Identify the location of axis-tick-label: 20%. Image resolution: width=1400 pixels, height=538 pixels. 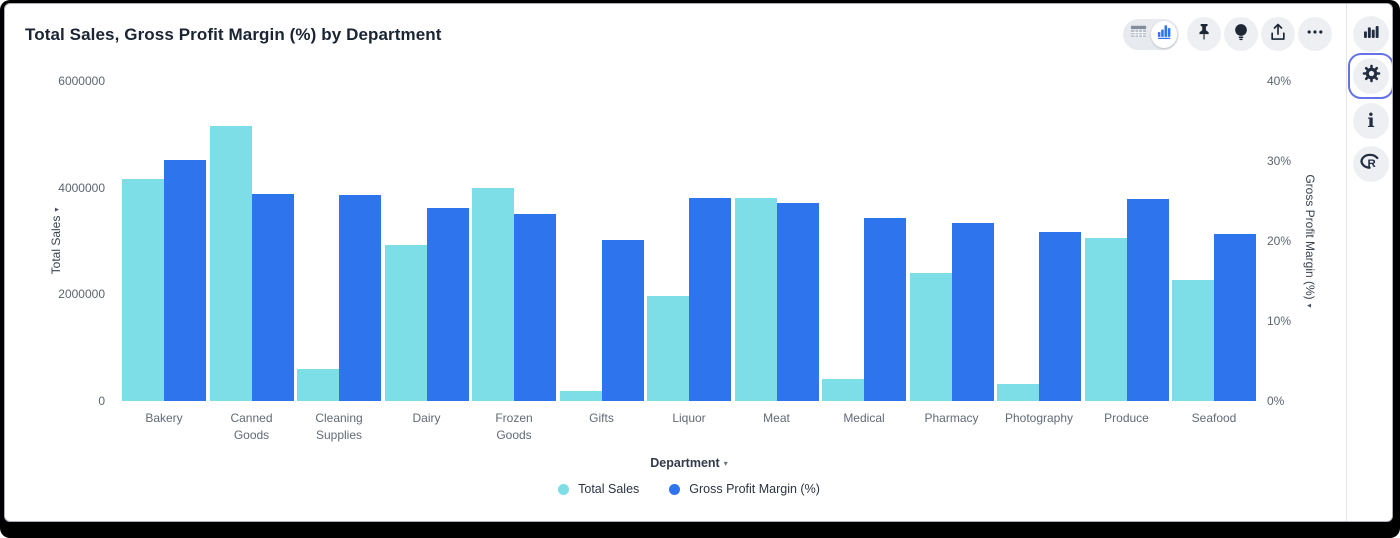
(1279, 241).